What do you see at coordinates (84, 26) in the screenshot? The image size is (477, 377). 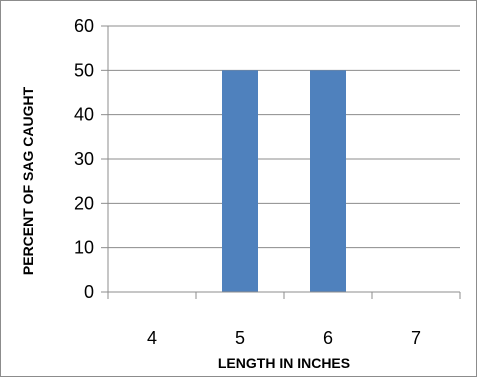 I see `y-tick-label-60: 60` at bounding box center [84, 26].